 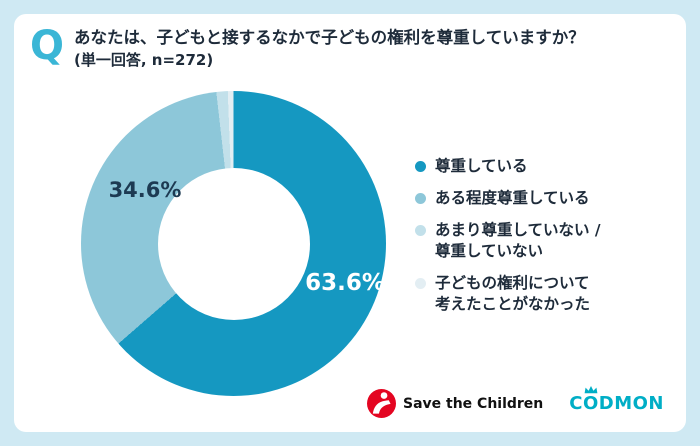 I want to click on legend-item-somewhat: ある程度尊重している, so click(x=543, y=198).